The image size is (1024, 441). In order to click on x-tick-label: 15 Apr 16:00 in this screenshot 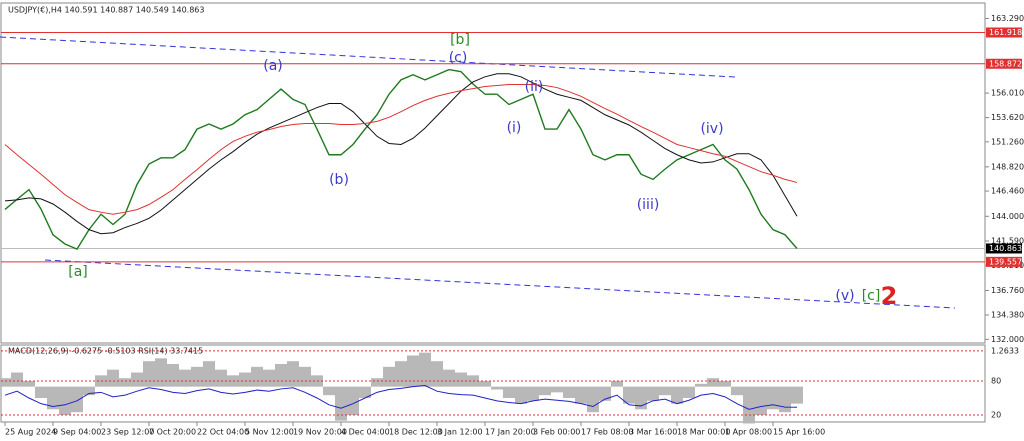, I will do `click(799, 432)`.